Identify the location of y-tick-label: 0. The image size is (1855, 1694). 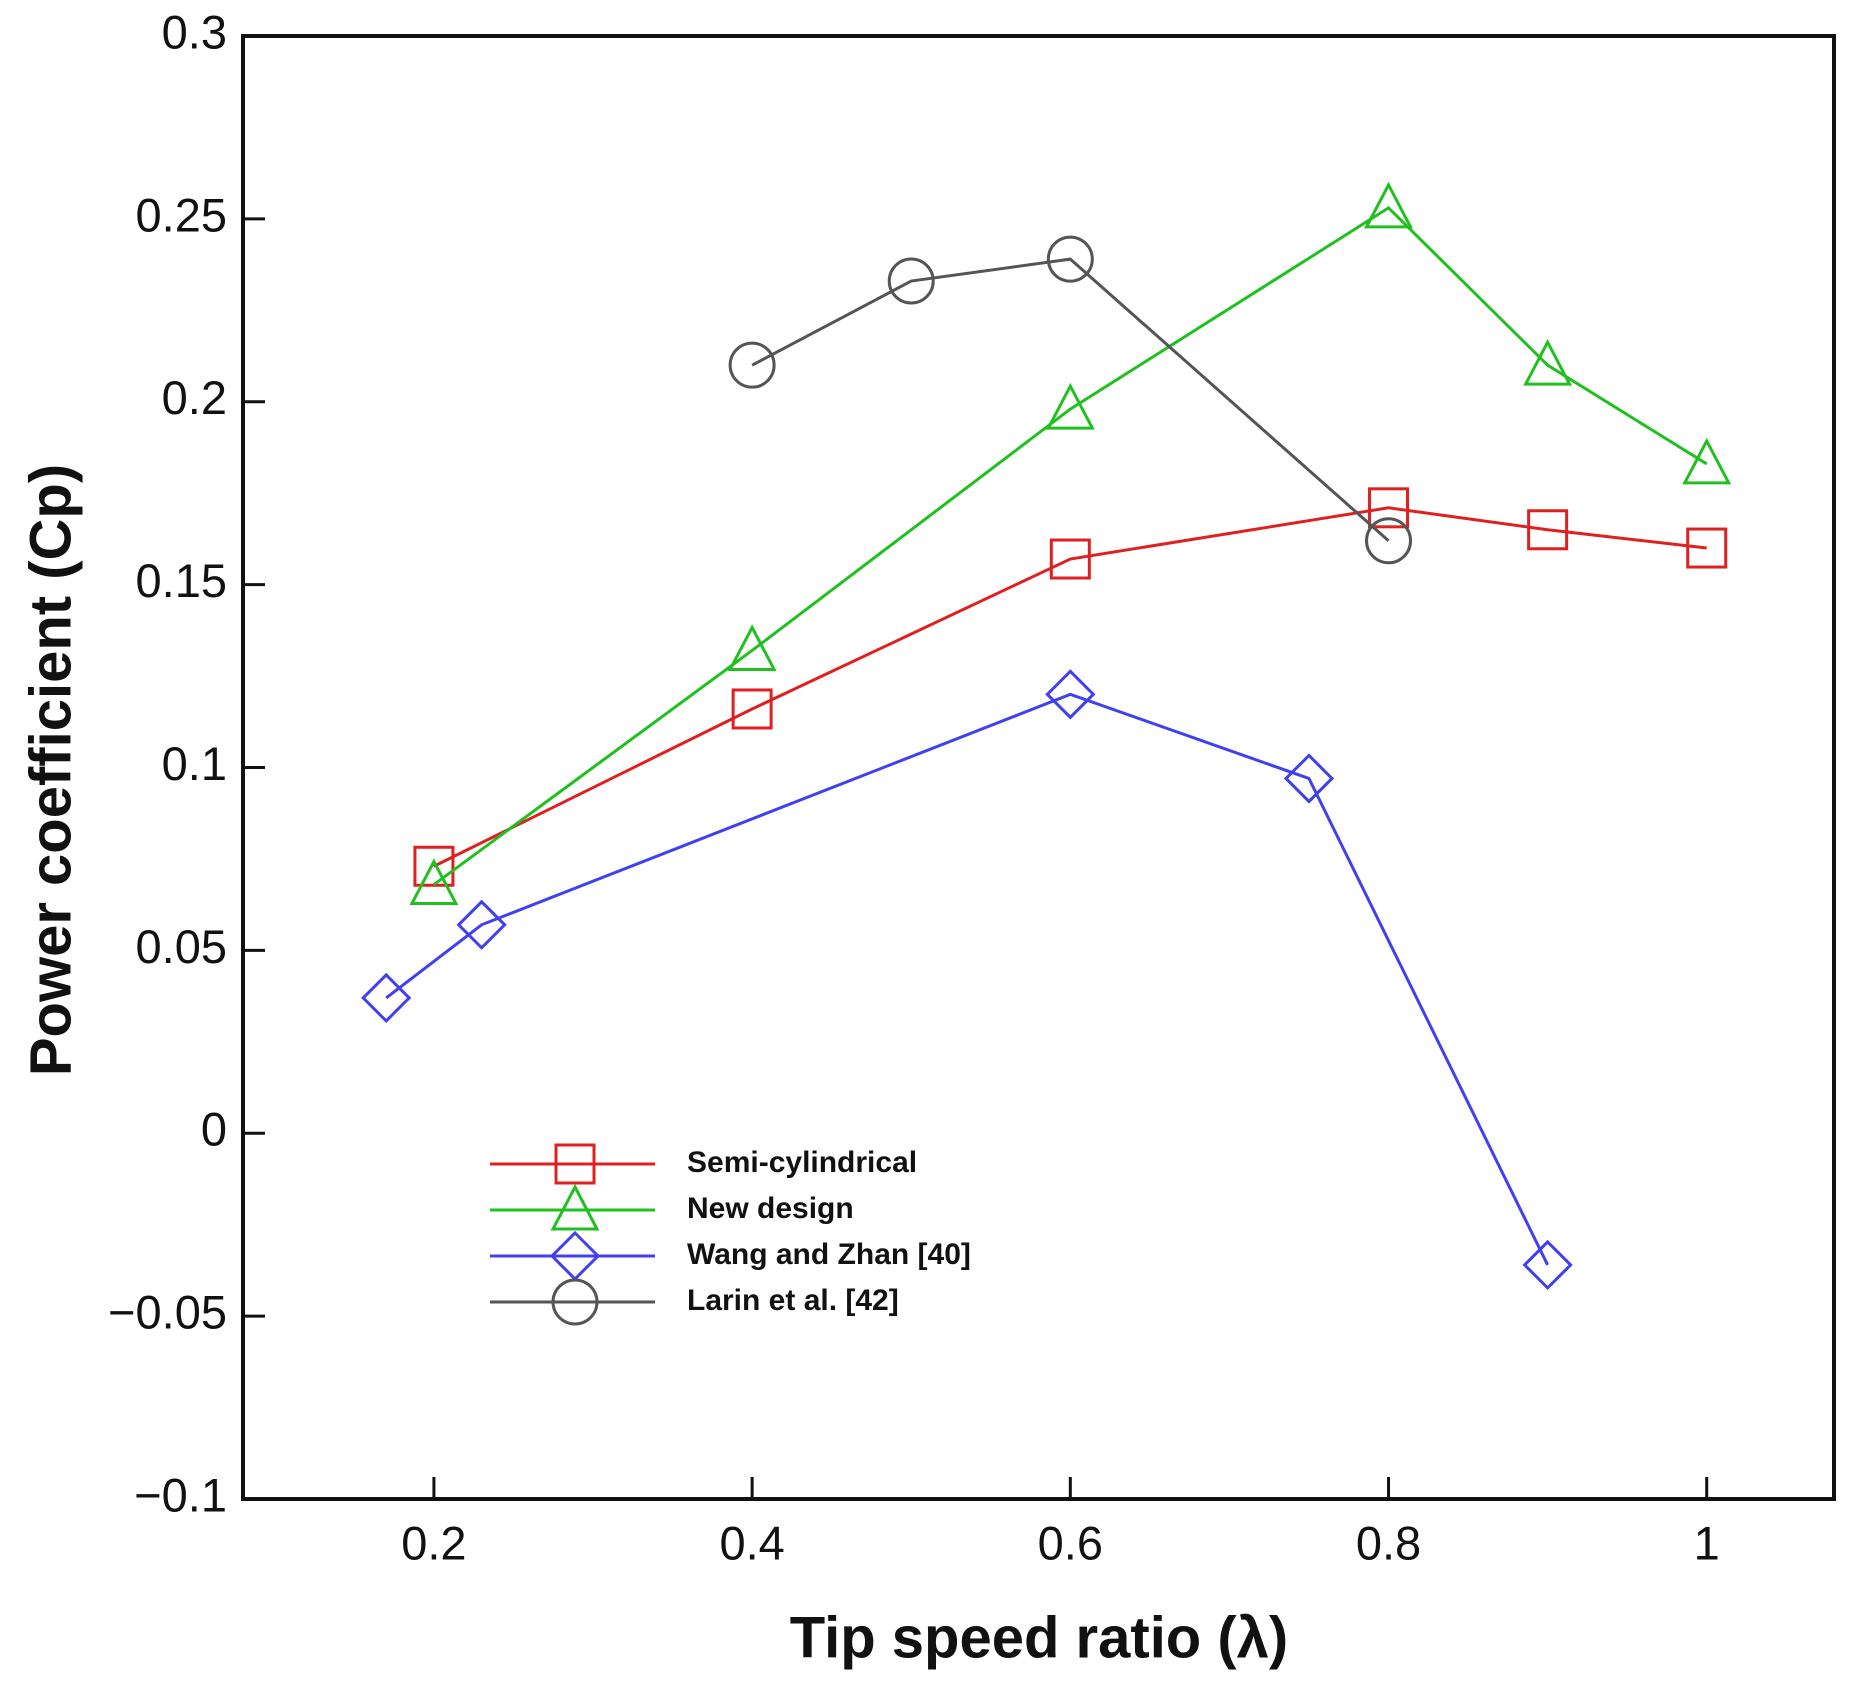
(214, 1129).